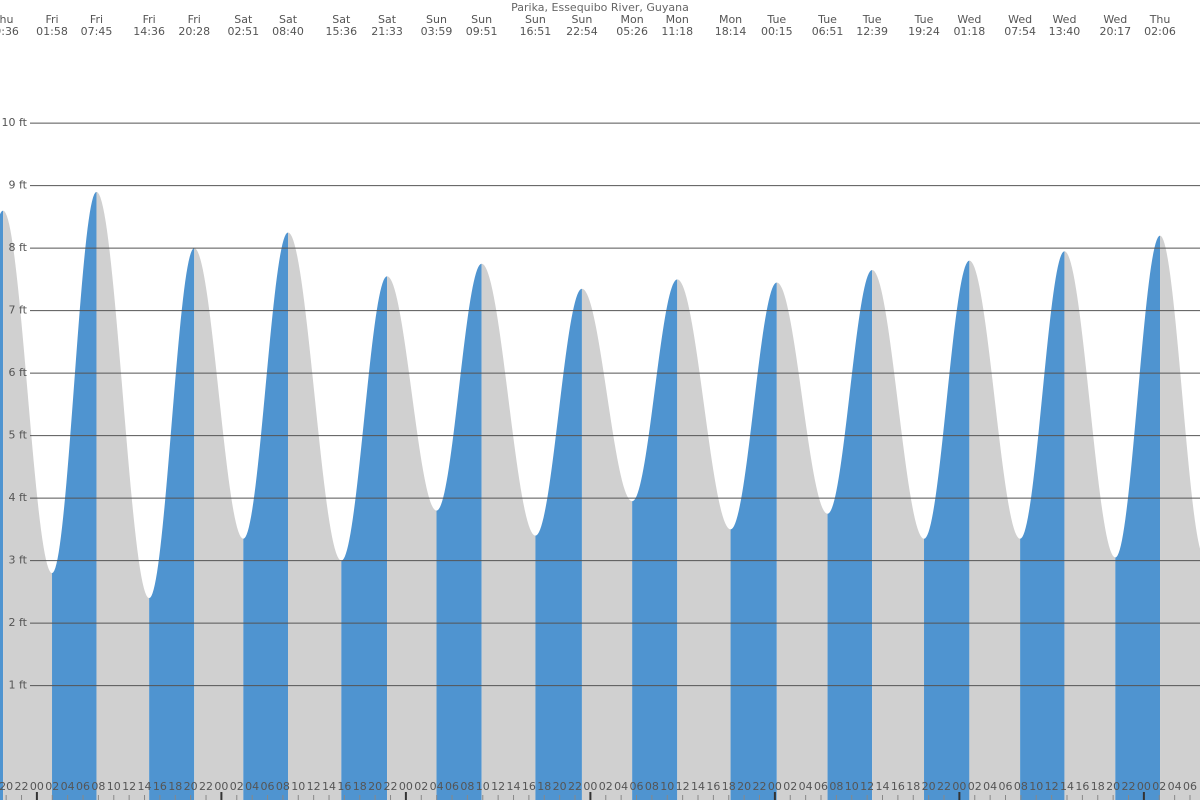 Image resolution: width=1200 pixels, height=800 pixels. Describe the element at coordinates (18, 435) in the screenshot. I see `y-tick-label: 5 ft` at that location.